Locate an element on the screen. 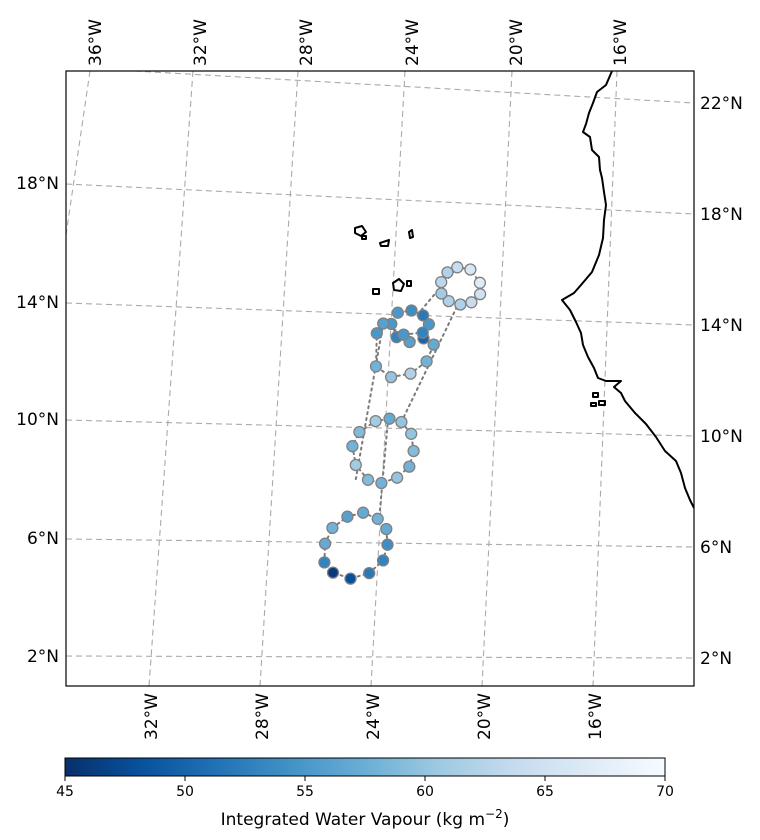 This screenshot has height=840, width=760. colorbar-tick-label-70: 70 is located at coordinates (665, 792).